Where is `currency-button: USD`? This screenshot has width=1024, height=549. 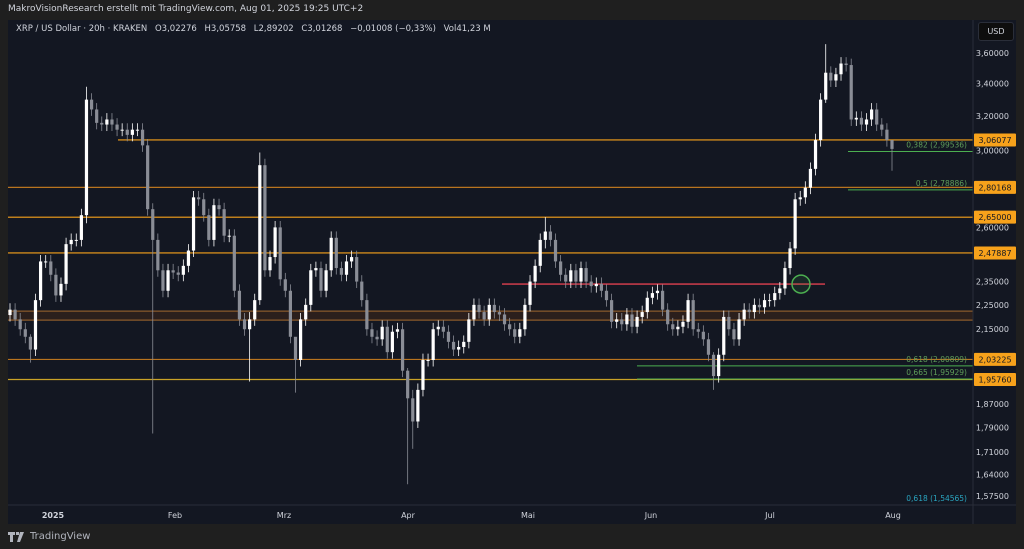
currency-button: USD is located at coordinates (996, 31).